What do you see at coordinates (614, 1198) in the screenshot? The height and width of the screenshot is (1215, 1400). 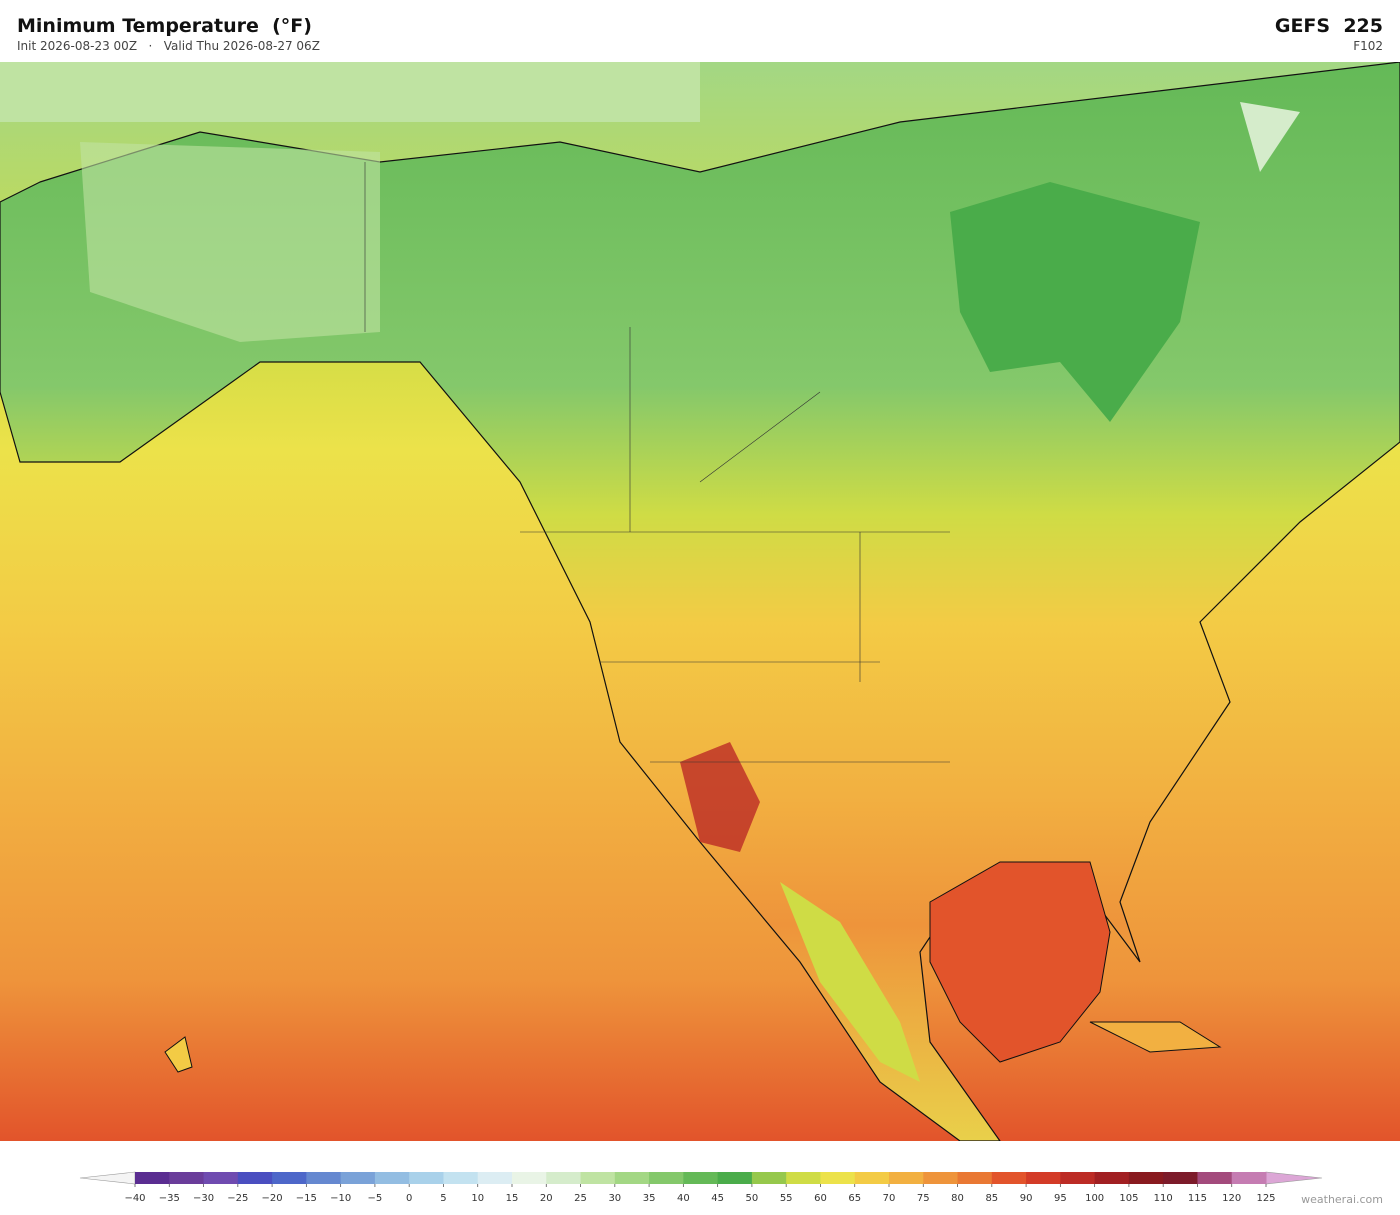 I see `colorbar-tick-label: 30` at bounding box center [614, 1198].